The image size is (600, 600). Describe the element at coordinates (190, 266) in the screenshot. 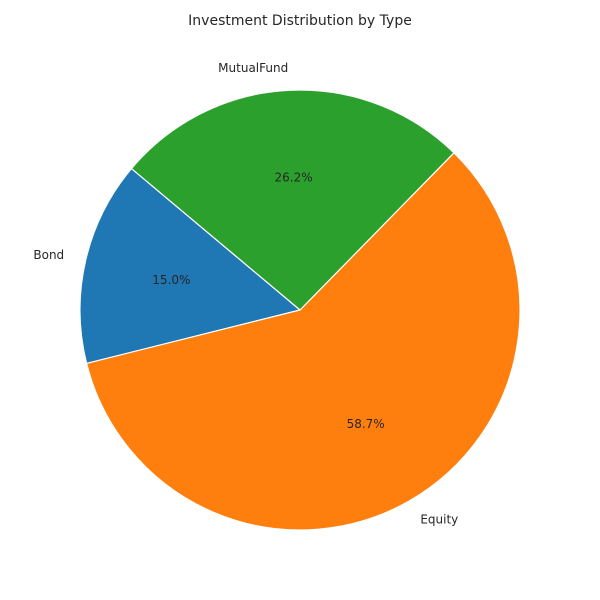

I see `pie-slice-bond` at that location.